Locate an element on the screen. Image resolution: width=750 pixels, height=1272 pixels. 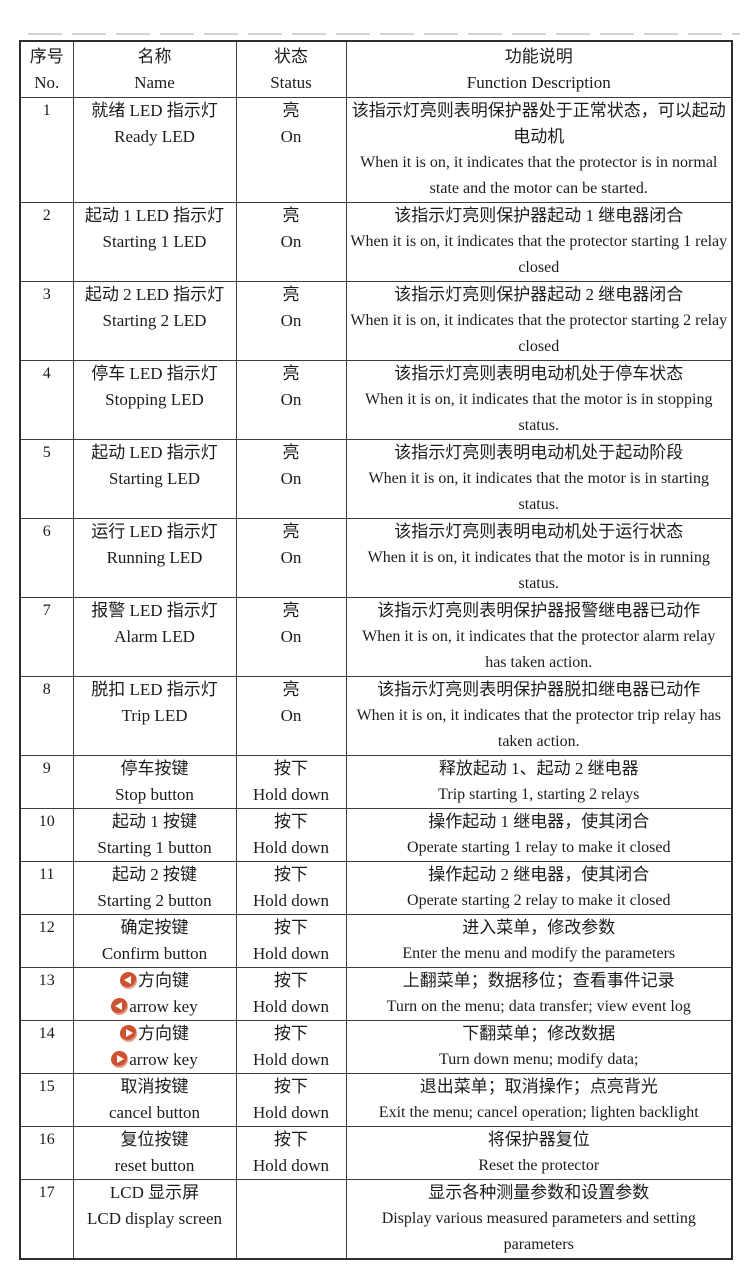
description-cell: 将保护器复位 Reset the protector is located at coordinates (539, 1153).